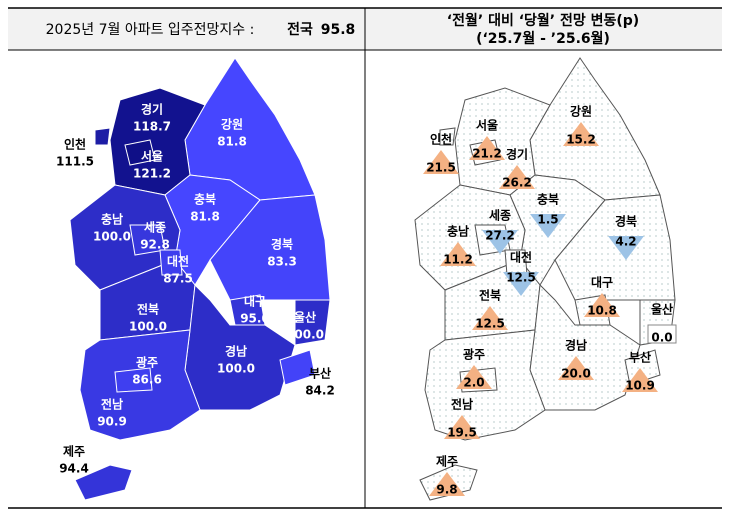  Describe the element at coordinates (640, 386) in the screenshot. I see `change-value: 10.9` at that location.